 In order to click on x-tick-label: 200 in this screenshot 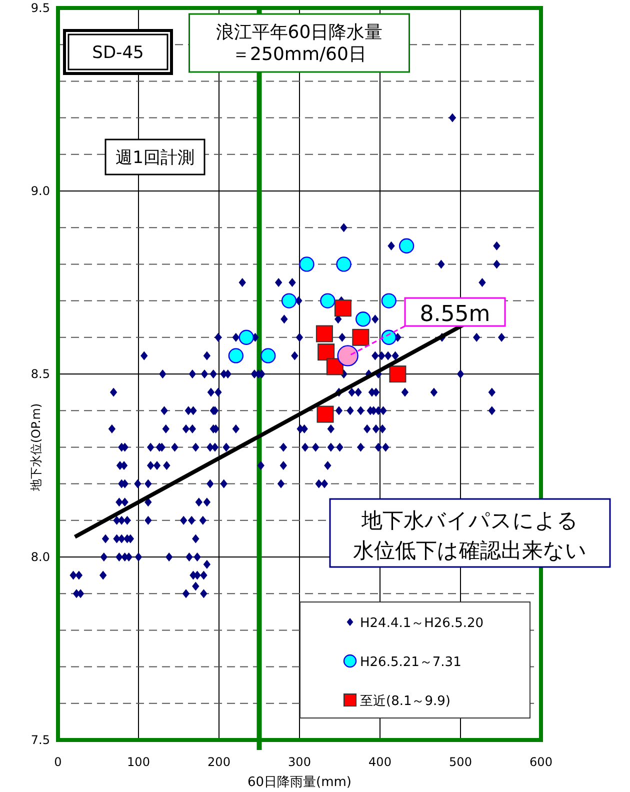, I will do `click(219, 762)`.